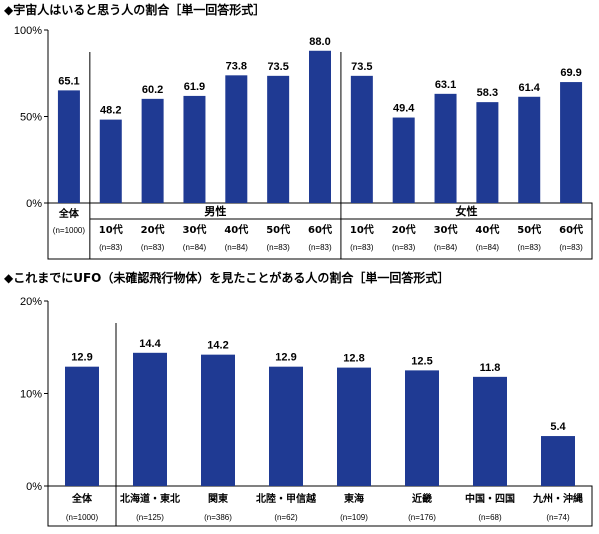 The height and width of the screenshot is (534, 599). I want to click on data-label: 14.4, so click(150, 344).